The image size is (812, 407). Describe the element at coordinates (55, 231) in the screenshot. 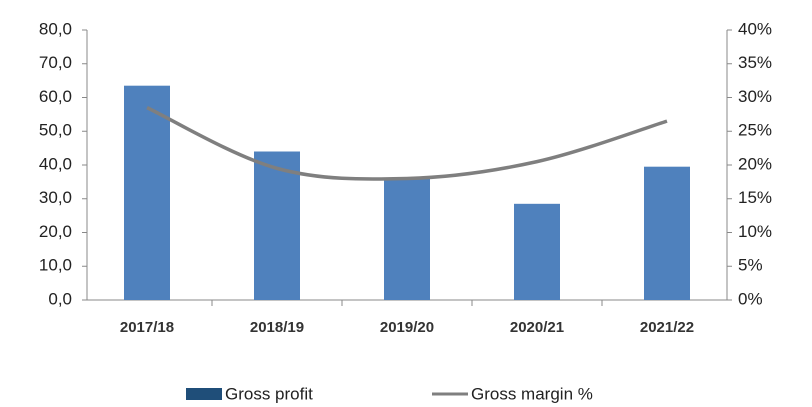

I see `y-tick-label: 20,0` at that location.